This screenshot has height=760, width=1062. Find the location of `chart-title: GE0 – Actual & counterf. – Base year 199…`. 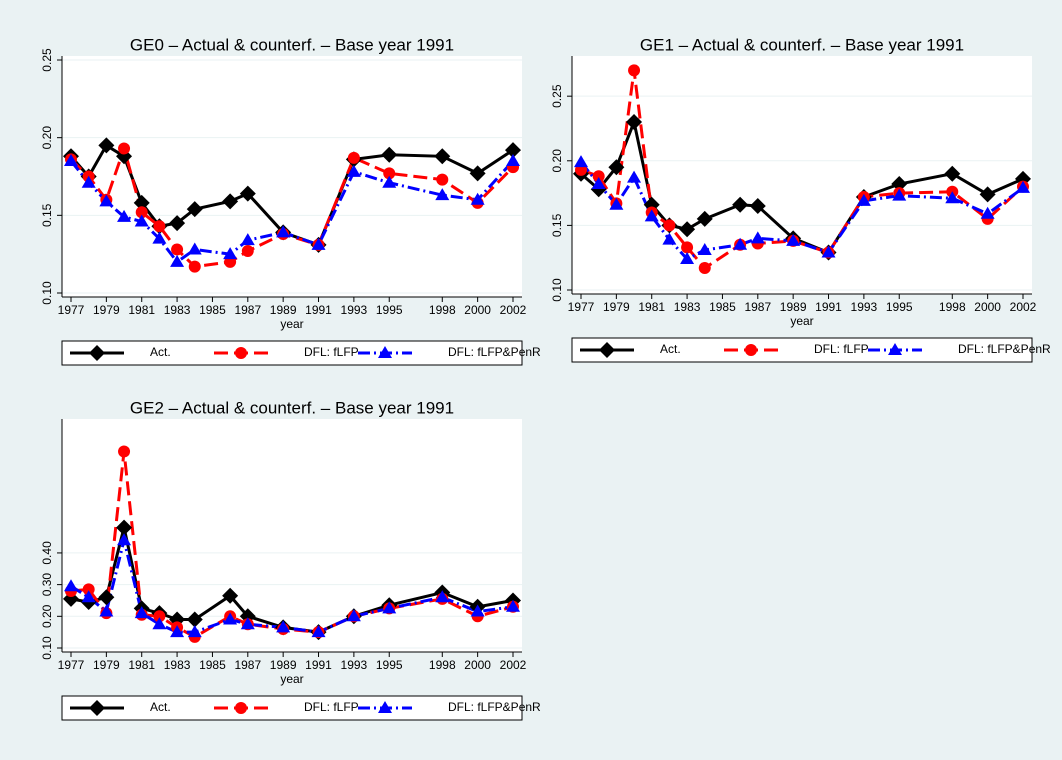

chart-title: GE0 – Actual & counterf. – Base year 199… is located at coordinates (292, 44).